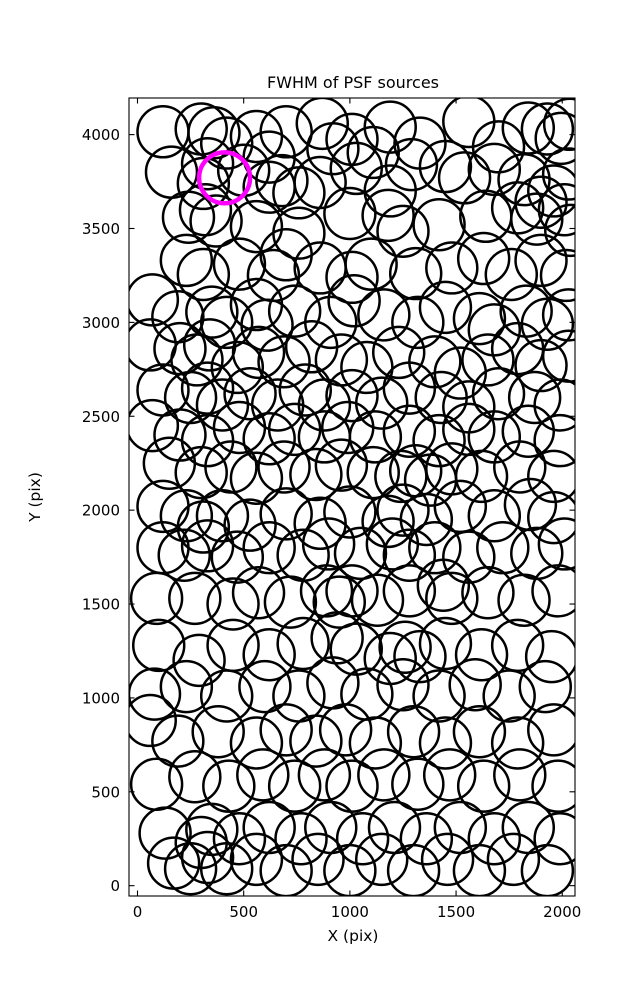 This screenshot has width=637, height=1000. I want to click on y-tick-label: 1500, so click(101, 605).